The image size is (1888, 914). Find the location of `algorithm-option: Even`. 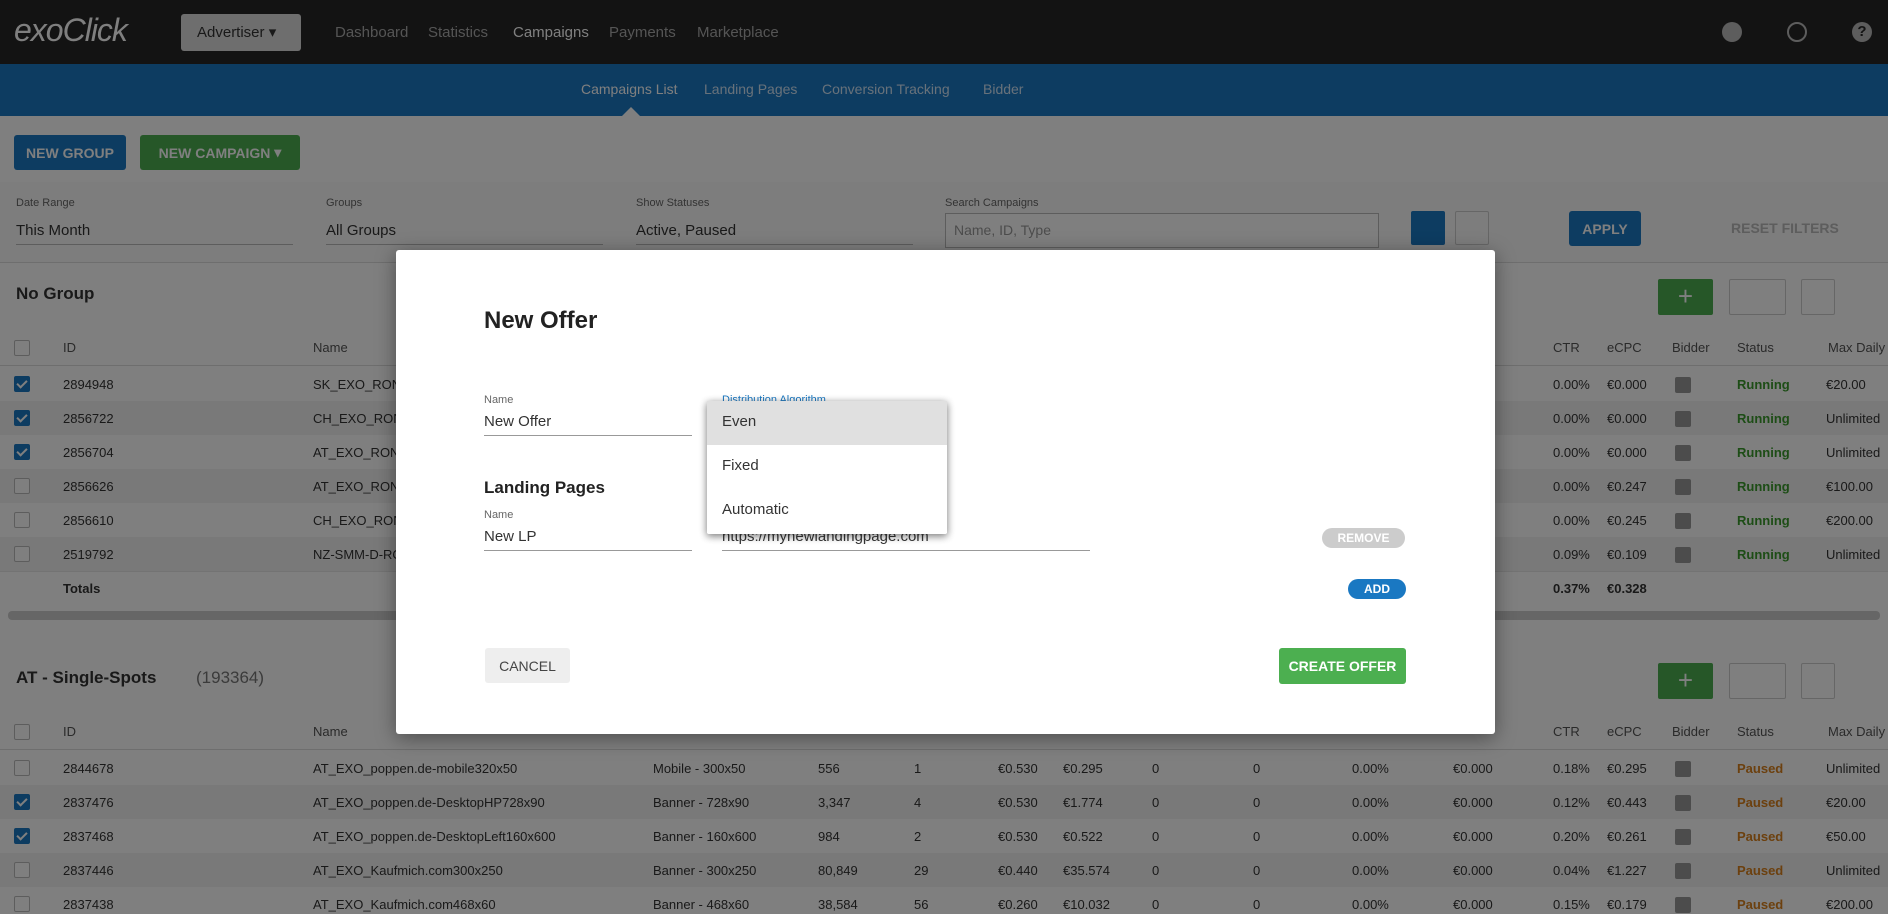

algorithm-option: Even is located at coordinates (827, 423).